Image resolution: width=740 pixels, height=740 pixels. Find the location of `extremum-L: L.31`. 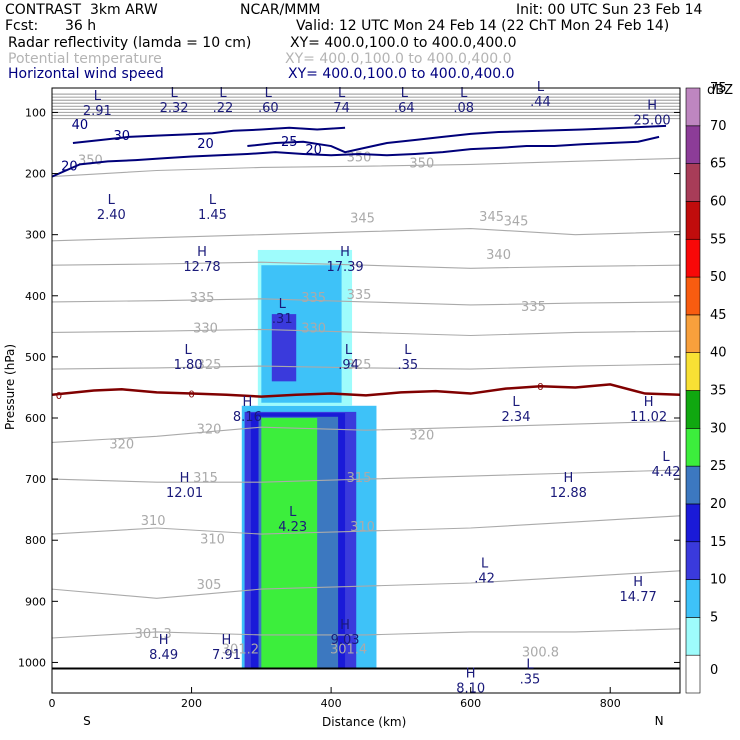

extremum-L: L.31 is located at coordinates (282, 312).